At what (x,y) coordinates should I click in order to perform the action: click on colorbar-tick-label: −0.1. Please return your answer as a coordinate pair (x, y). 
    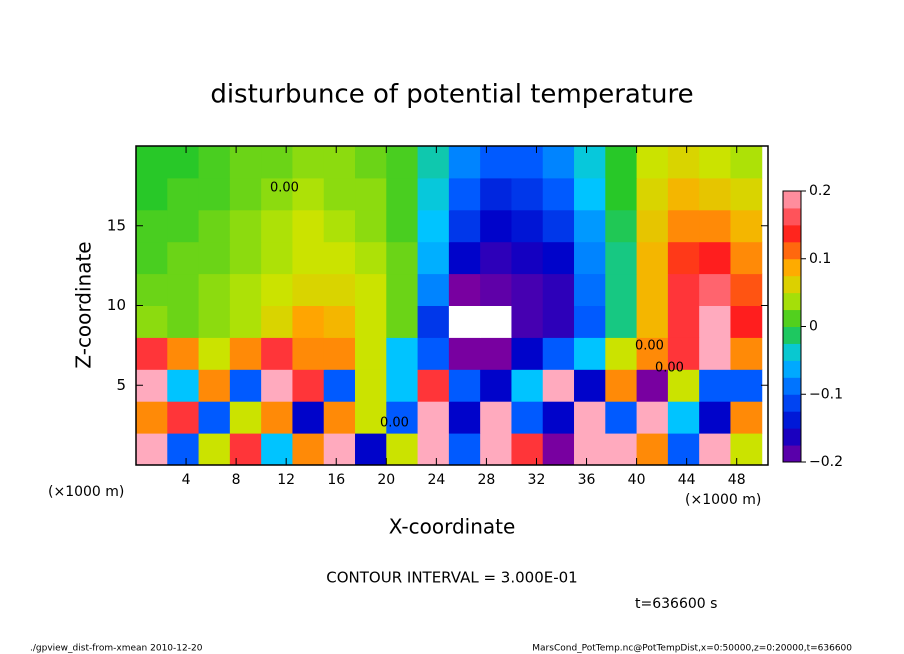
    Looking at the image, I should click on (826, 394).